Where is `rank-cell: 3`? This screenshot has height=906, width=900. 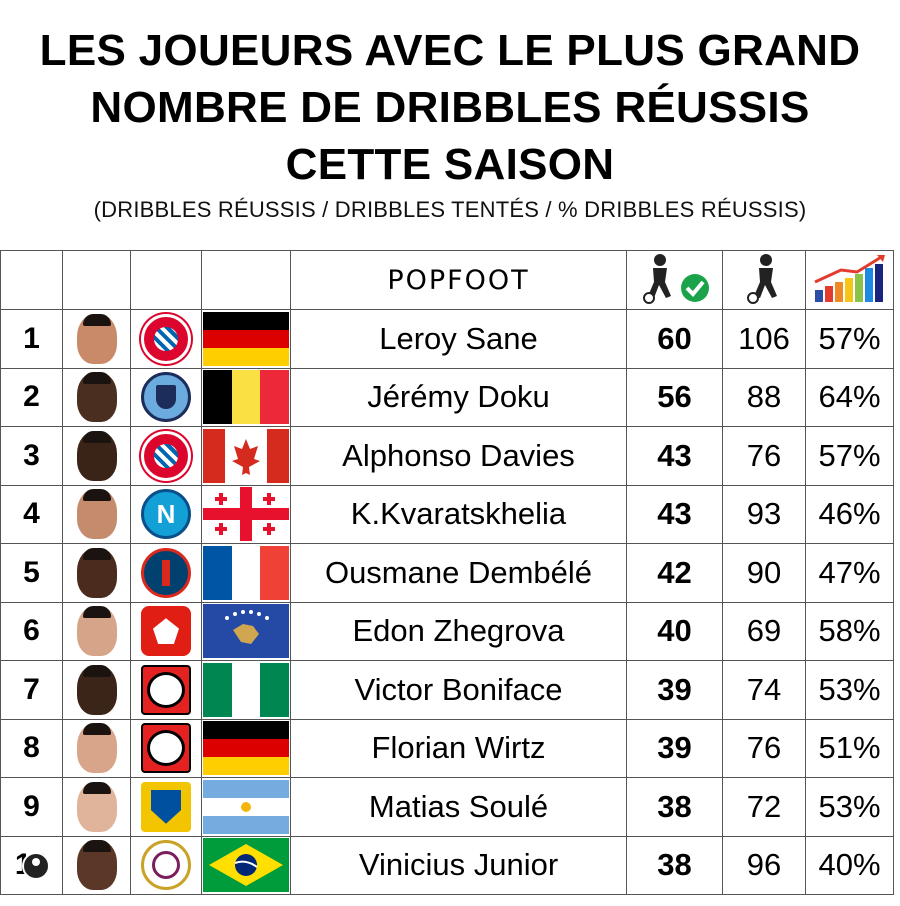 rank-cell: 3 is located at coordinates (31, 456).